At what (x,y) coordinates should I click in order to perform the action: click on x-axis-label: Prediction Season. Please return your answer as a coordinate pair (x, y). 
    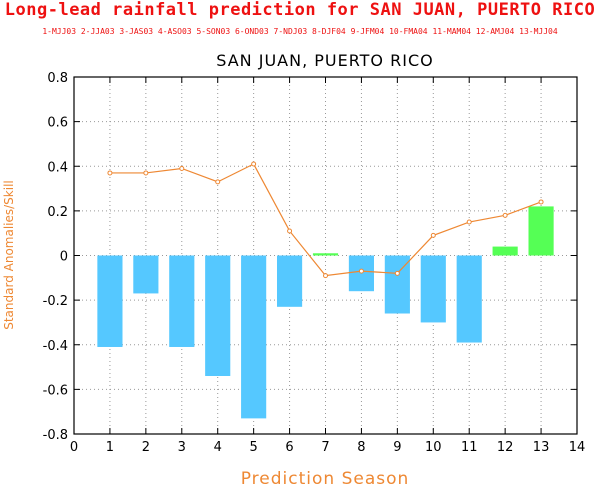
    Looking at the image, I should click on (325, 476).